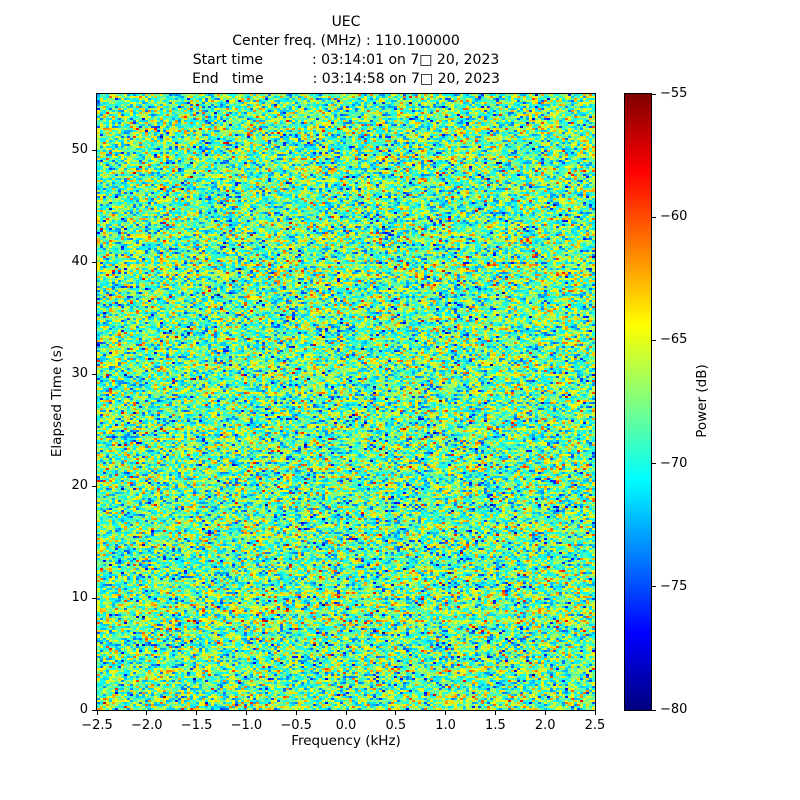  What do you see at coordinates (674, 586) in the screenshot?
I see `colorbar-tick-label: −75` at bounding box center [674, 586].